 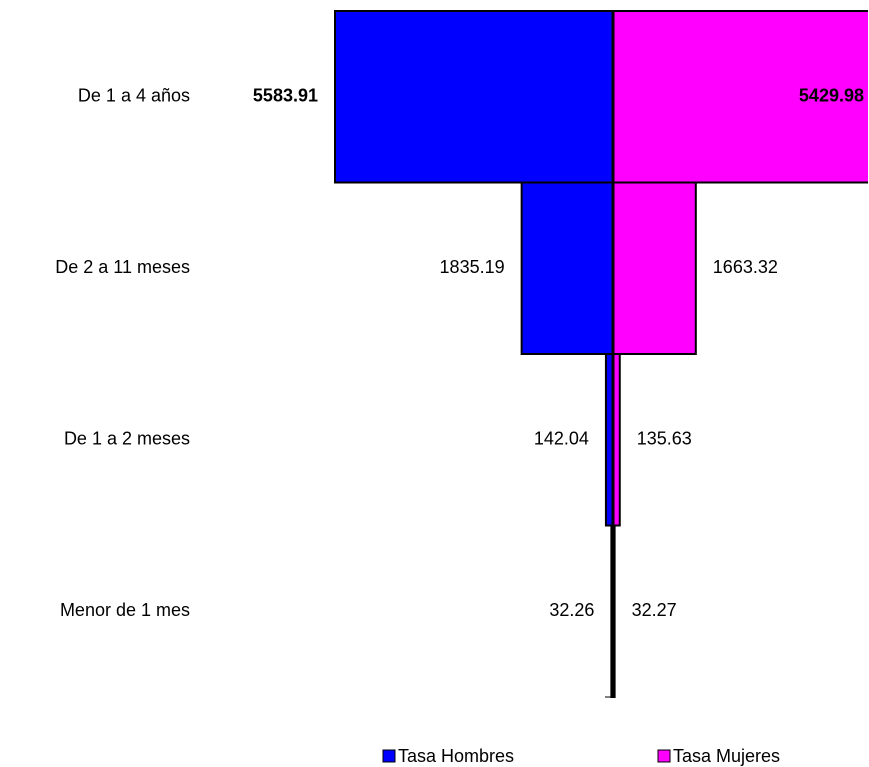 What do you see at coordinates (654, 610) in the screenshot?
I see `value-label: 32.27` at bounding box center [654, 610].